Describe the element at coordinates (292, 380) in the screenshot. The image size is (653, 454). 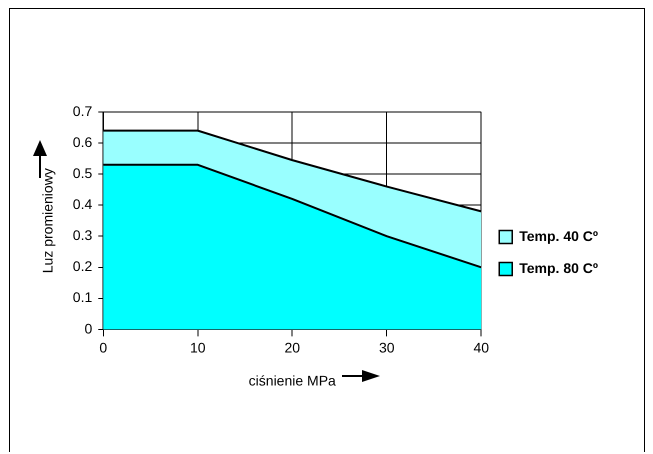
I see `x-axis-title: ciśnienie MPa` at that location.